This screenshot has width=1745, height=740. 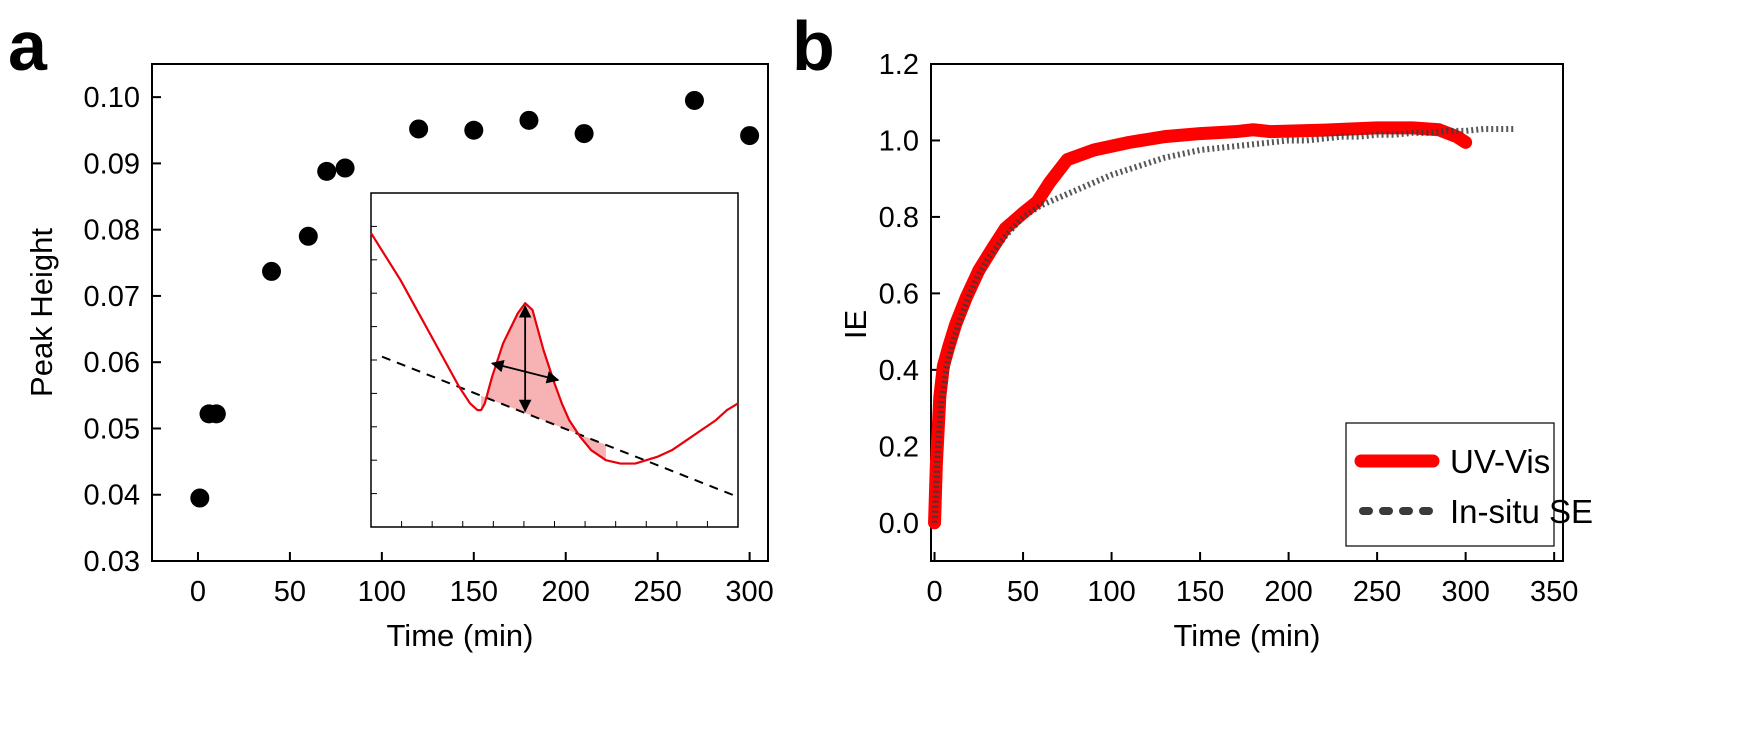 I want to click on legend-label-in-situ-se: In-situ SE, so click(x=1521, y=511).